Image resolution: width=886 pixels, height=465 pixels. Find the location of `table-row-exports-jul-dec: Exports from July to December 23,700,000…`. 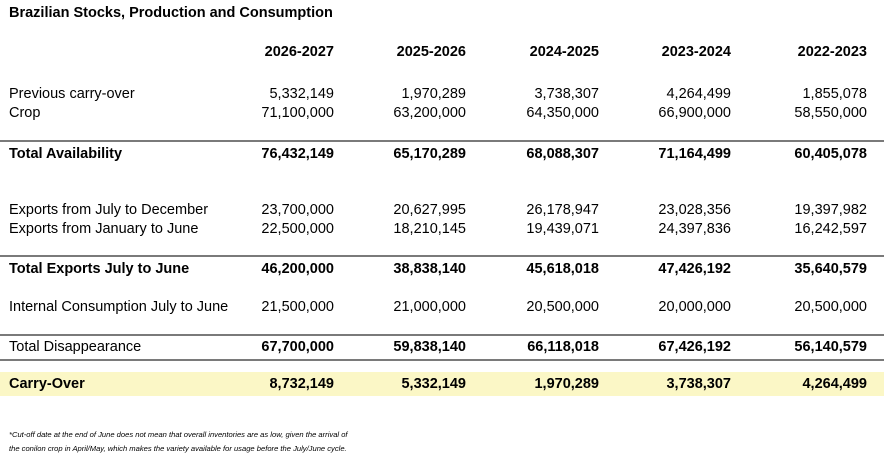

table-row-exports-jul-dec: Exports from July to December 23,700,000… is located at coordinates (443, 210).